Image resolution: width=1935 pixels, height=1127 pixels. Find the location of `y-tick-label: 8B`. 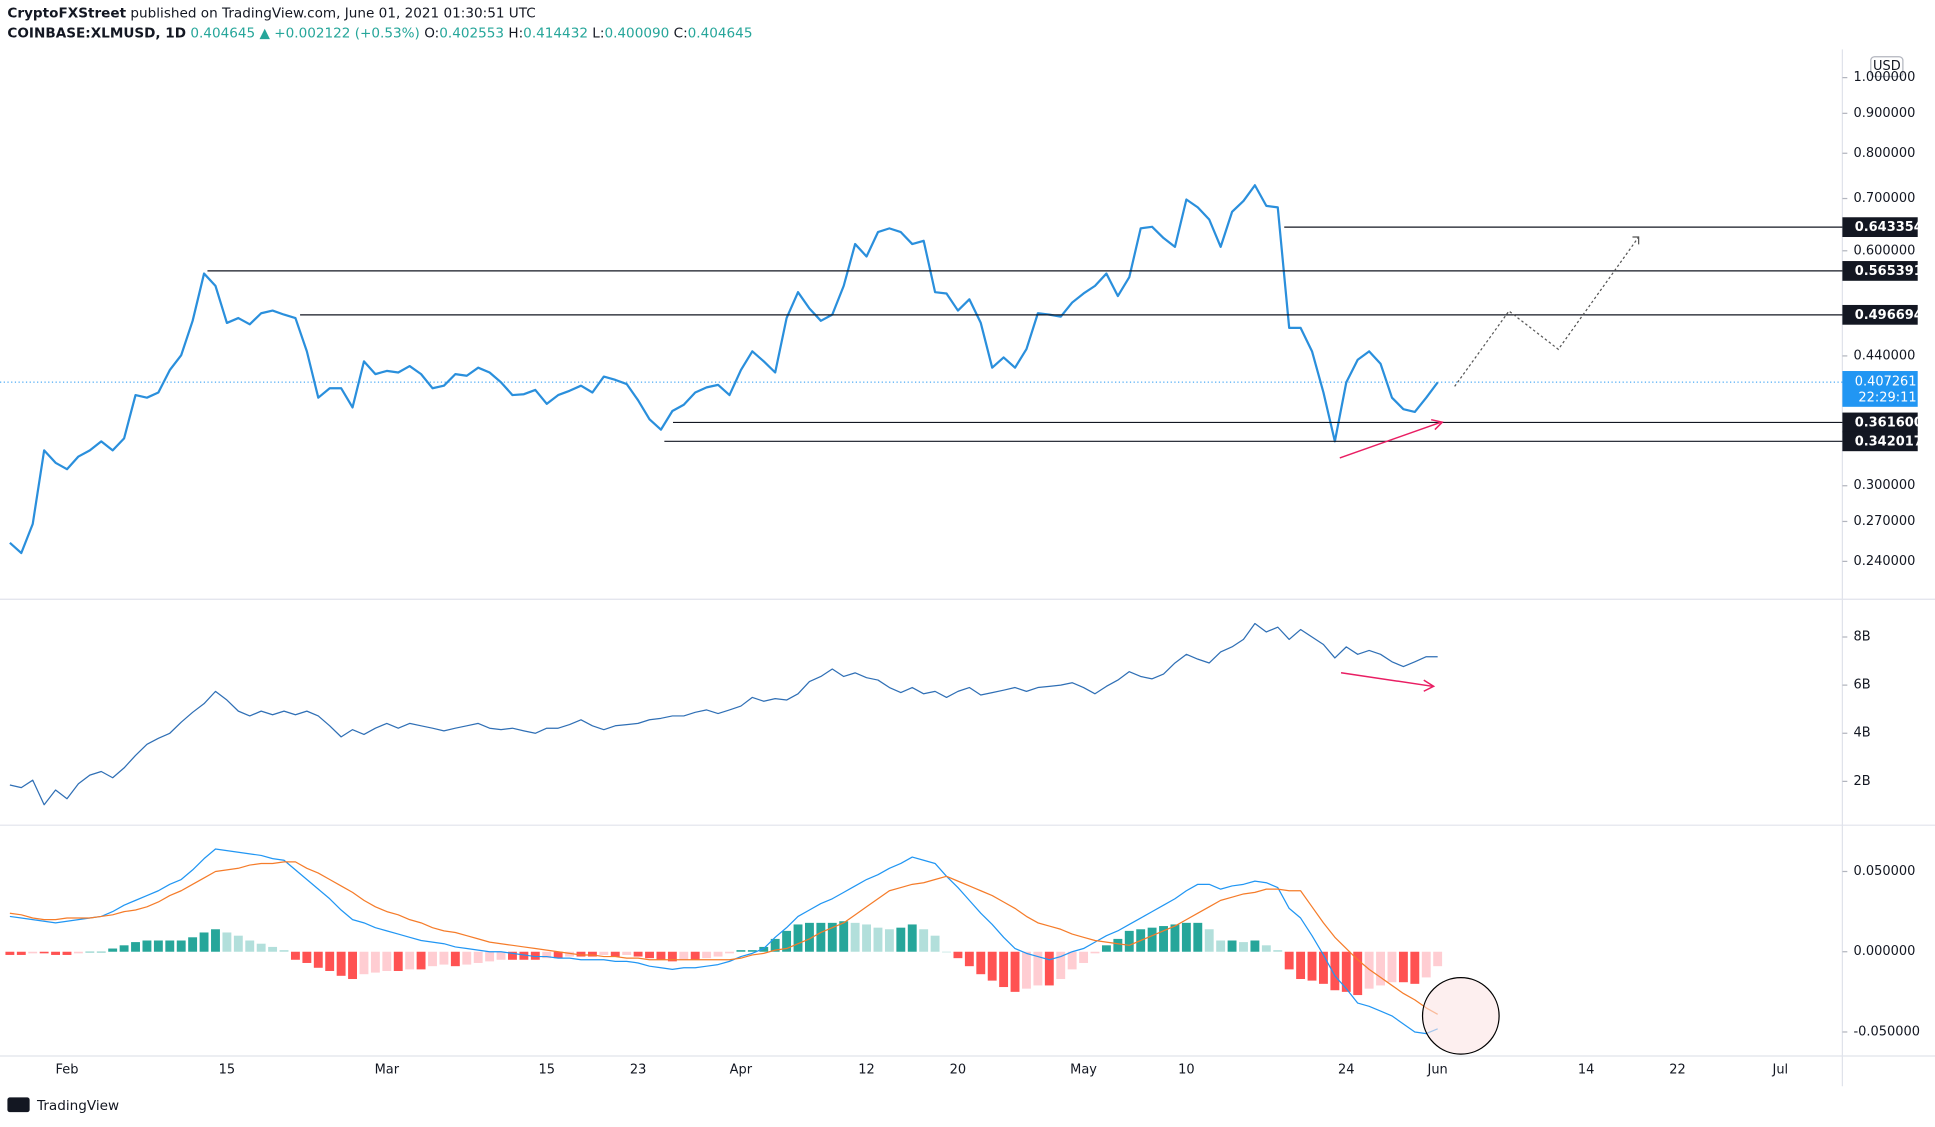

y-tick-label: 8B is located at coordinates (1862, 637).